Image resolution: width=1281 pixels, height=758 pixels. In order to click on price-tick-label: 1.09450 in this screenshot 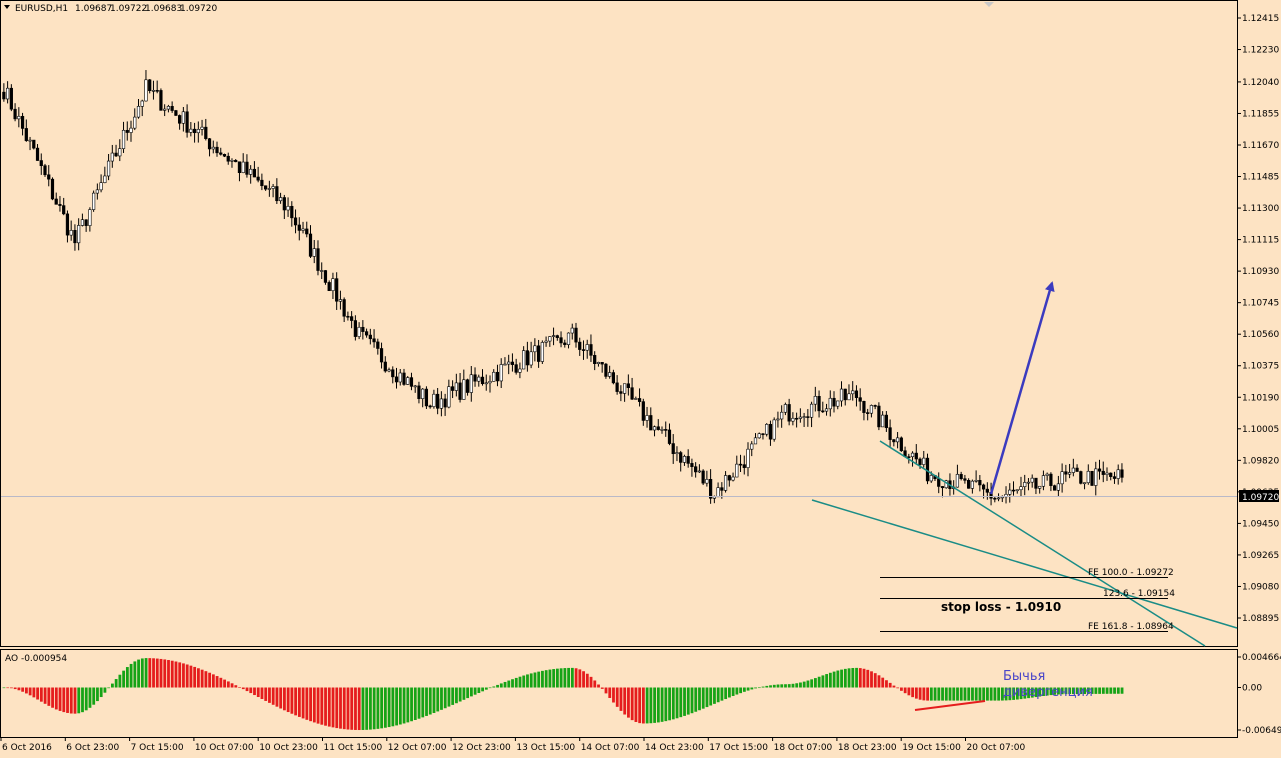, I will do `click(1260, 524)`.